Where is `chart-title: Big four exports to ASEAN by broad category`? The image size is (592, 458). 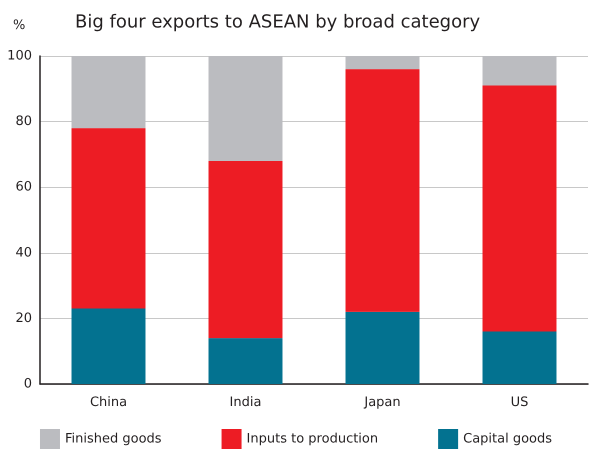
chart-title: Big four exports to ASEAN by broad category is located at coordinates (278, 22).